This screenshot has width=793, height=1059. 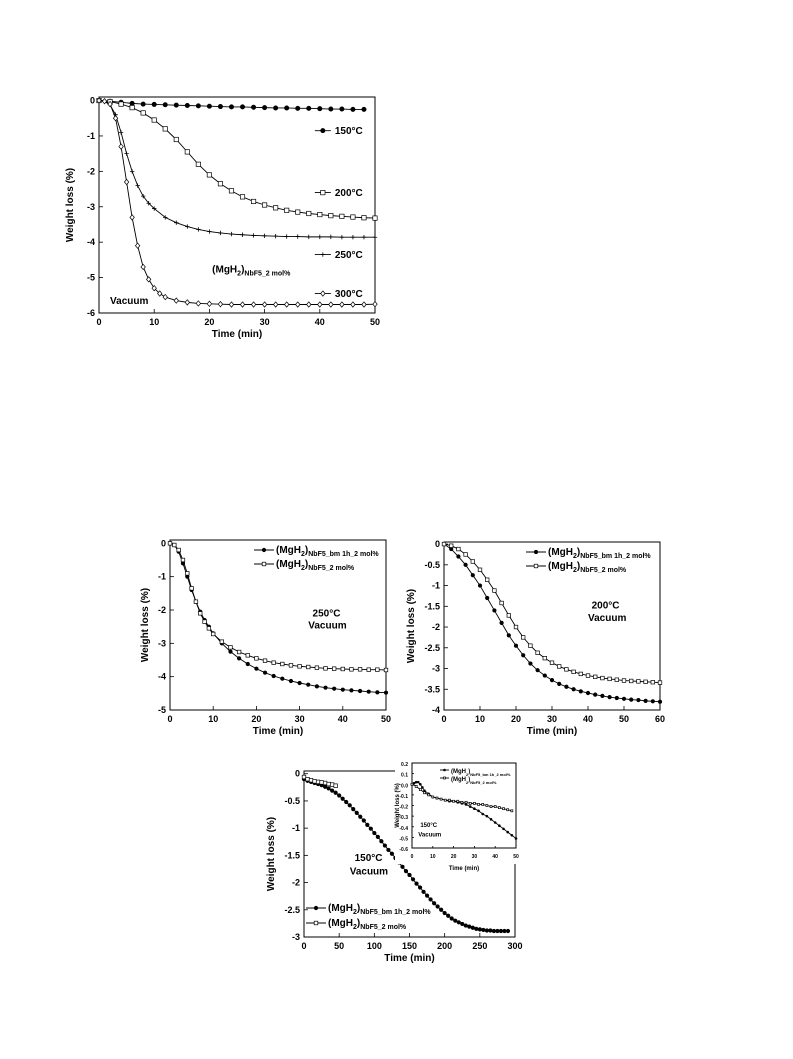 What do you see at coordinates (443, 719) in the screenshot?
I see `x-tick-label: 0` at bounding box center [443, 719].